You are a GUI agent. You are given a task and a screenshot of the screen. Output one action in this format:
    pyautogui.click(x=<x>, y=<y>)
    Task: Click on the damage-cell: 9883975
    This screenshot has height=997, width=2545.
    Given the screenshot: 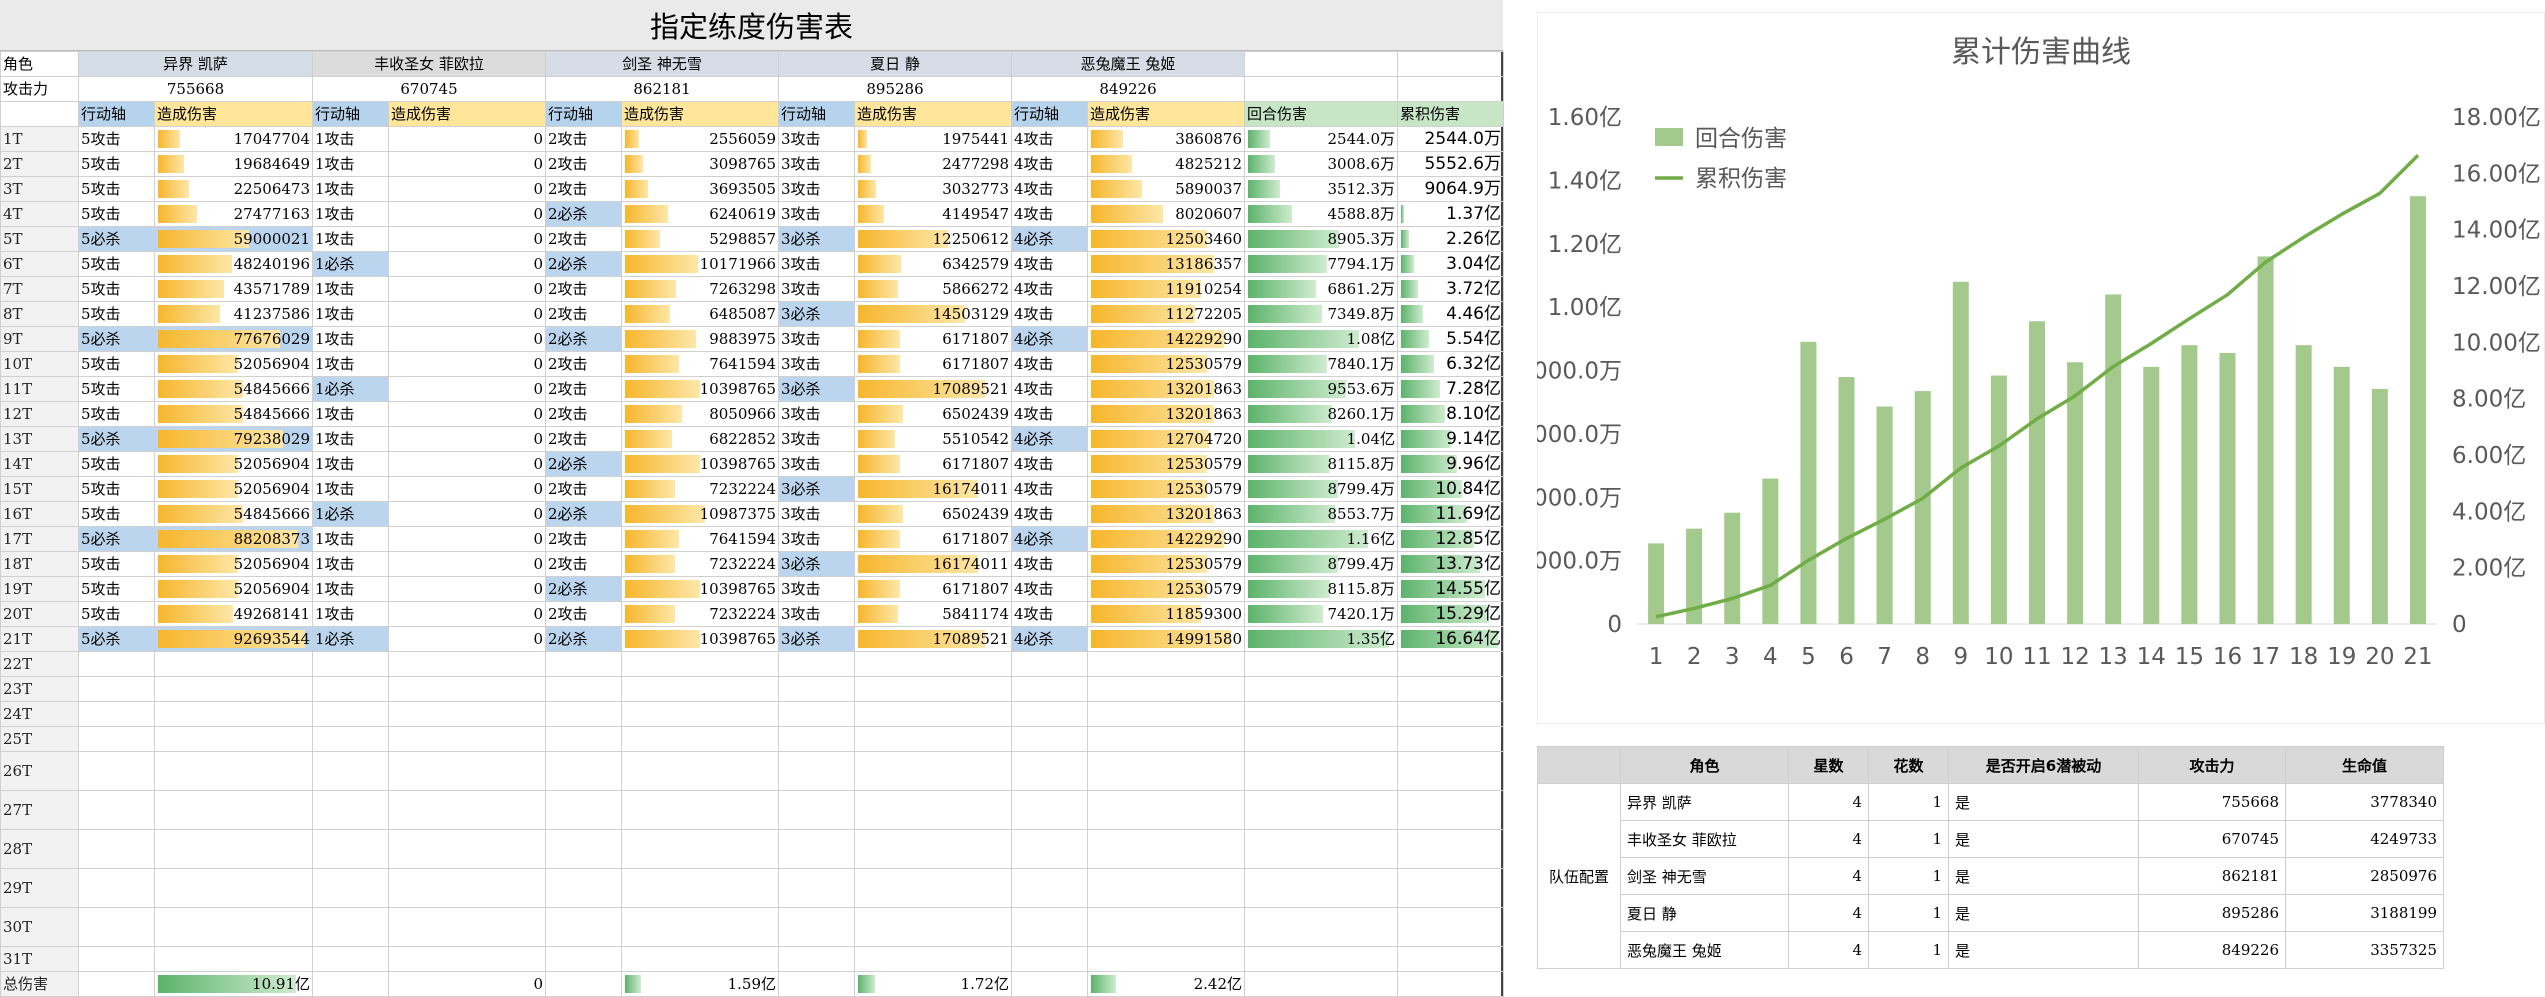 What is the action you would take?
    pyautogui.click(x=700, y=339)
    